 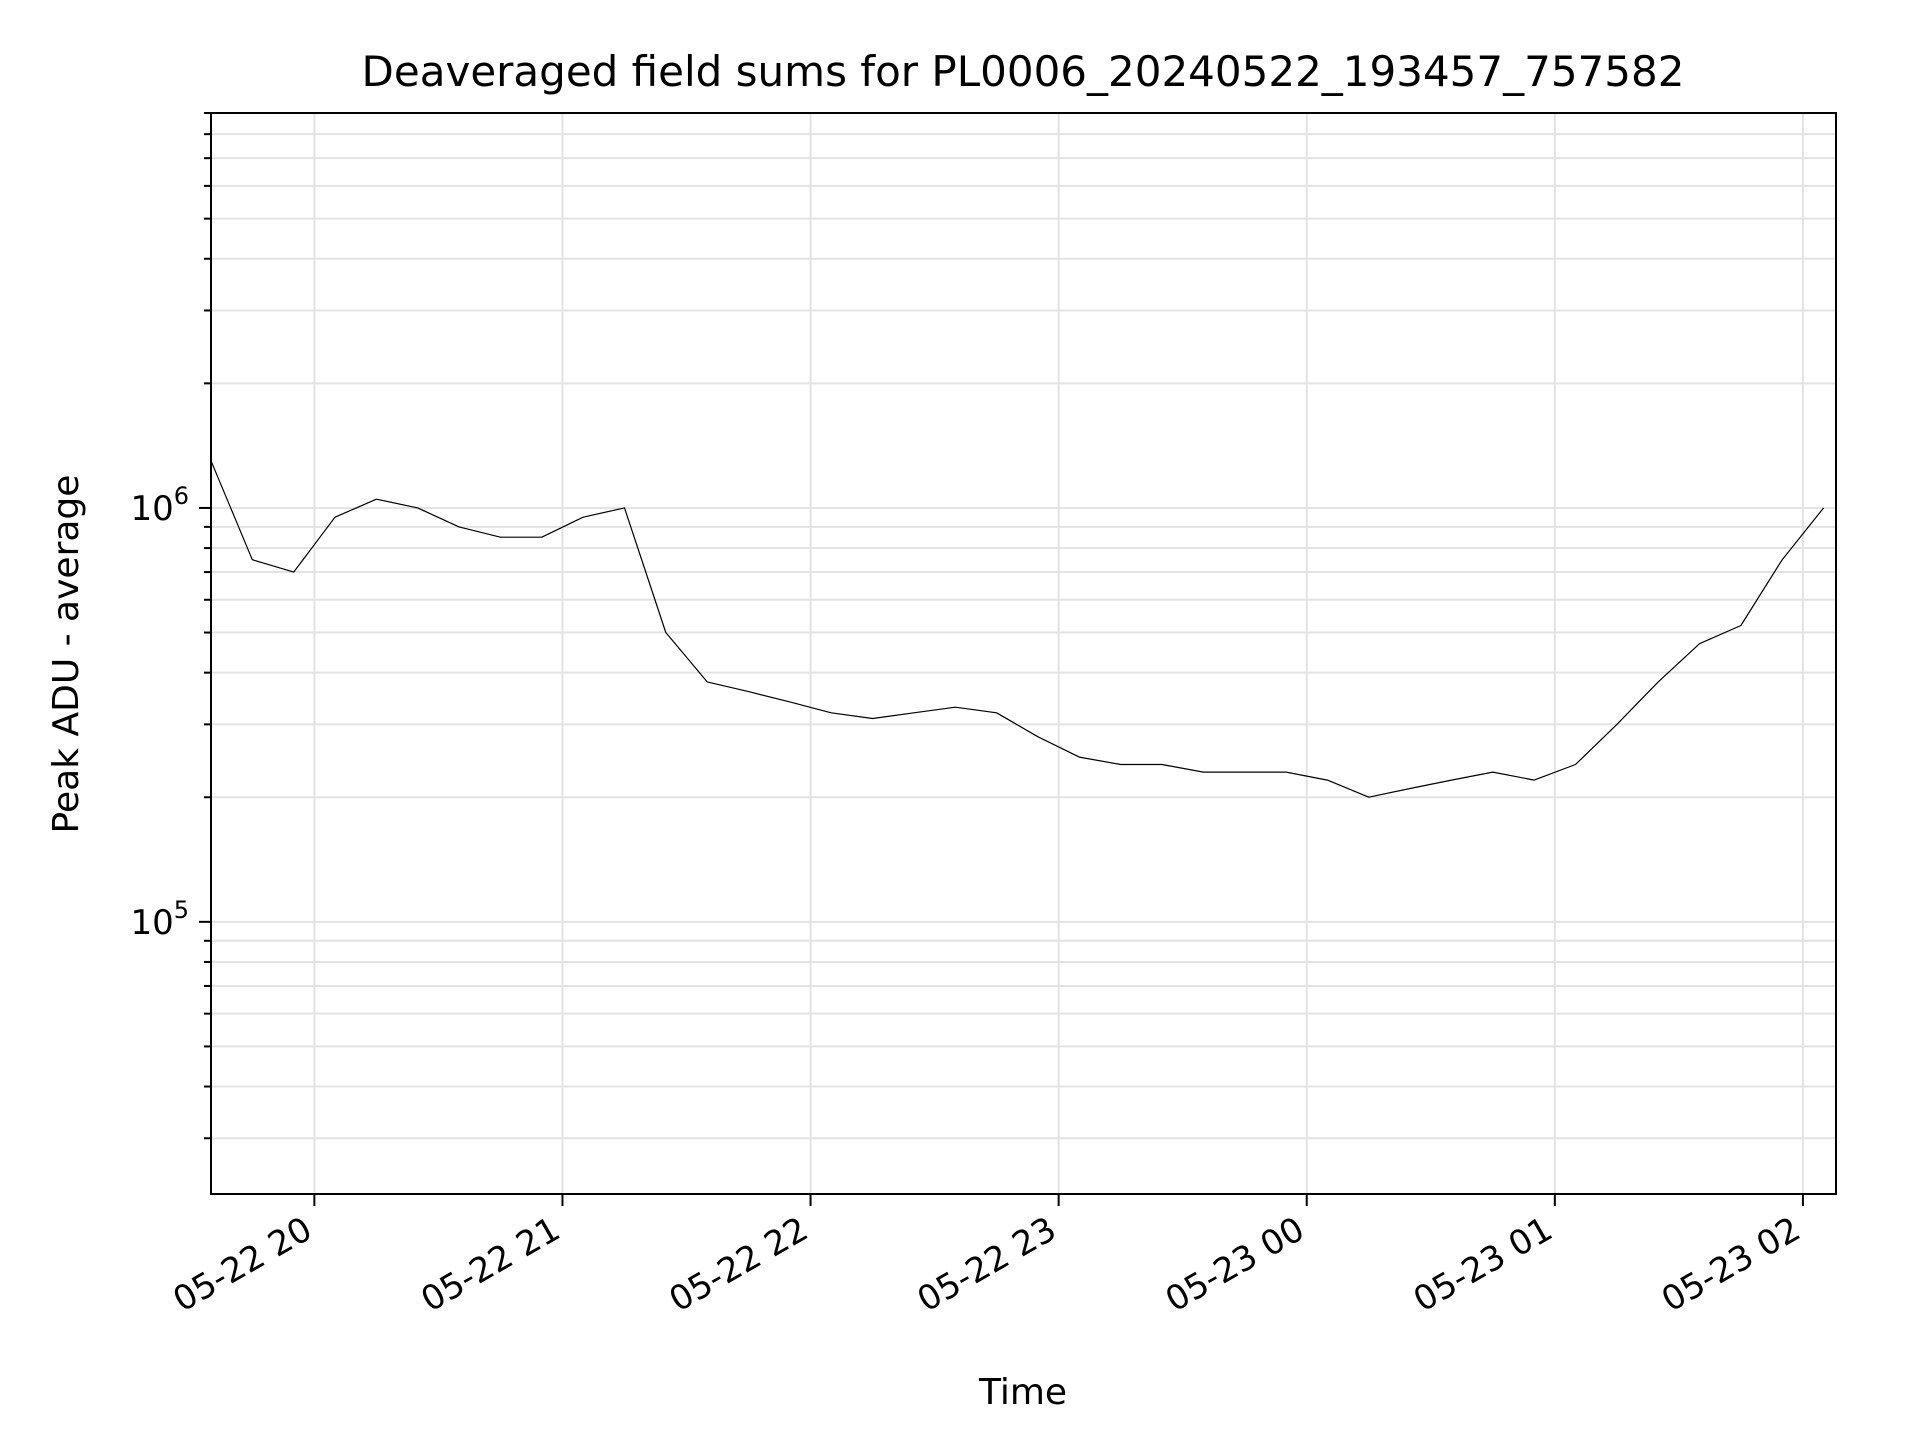 I want to click on y-tick-exponent: 6, so click(x=181, y=496).